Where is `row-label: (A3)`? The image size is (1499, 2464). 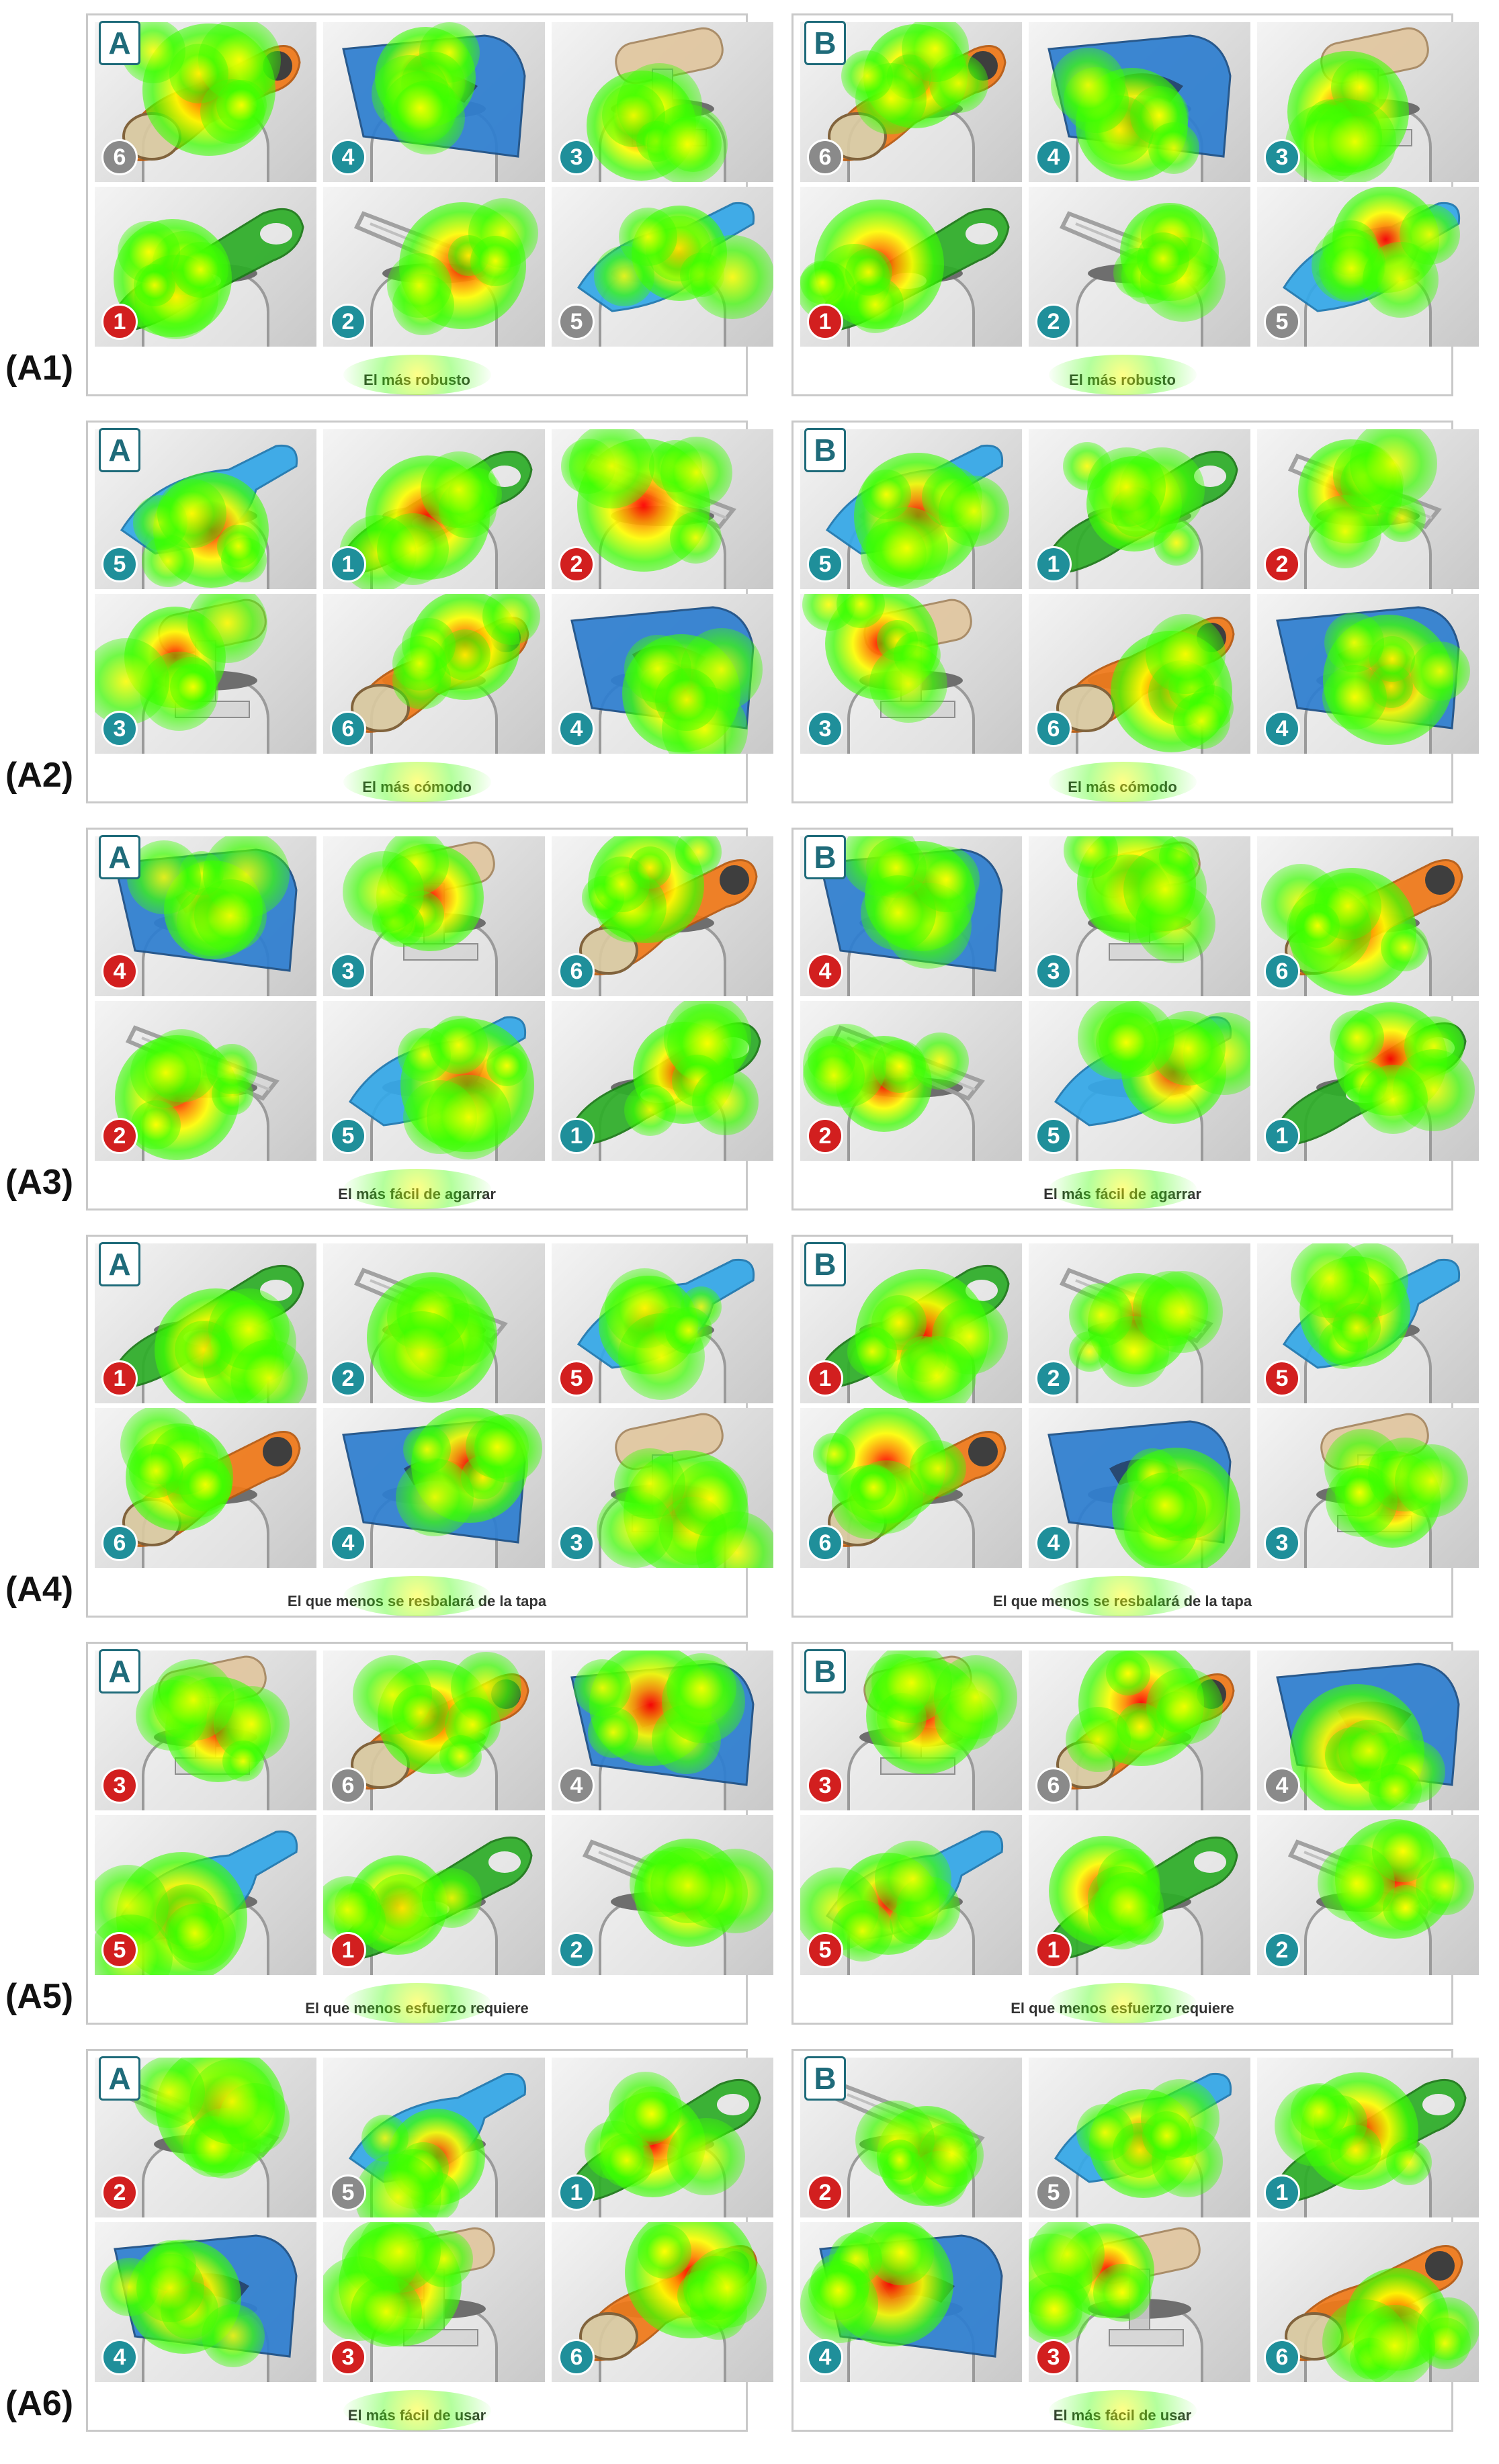
row-label: (A3) is located at coordinates (39, 1182).